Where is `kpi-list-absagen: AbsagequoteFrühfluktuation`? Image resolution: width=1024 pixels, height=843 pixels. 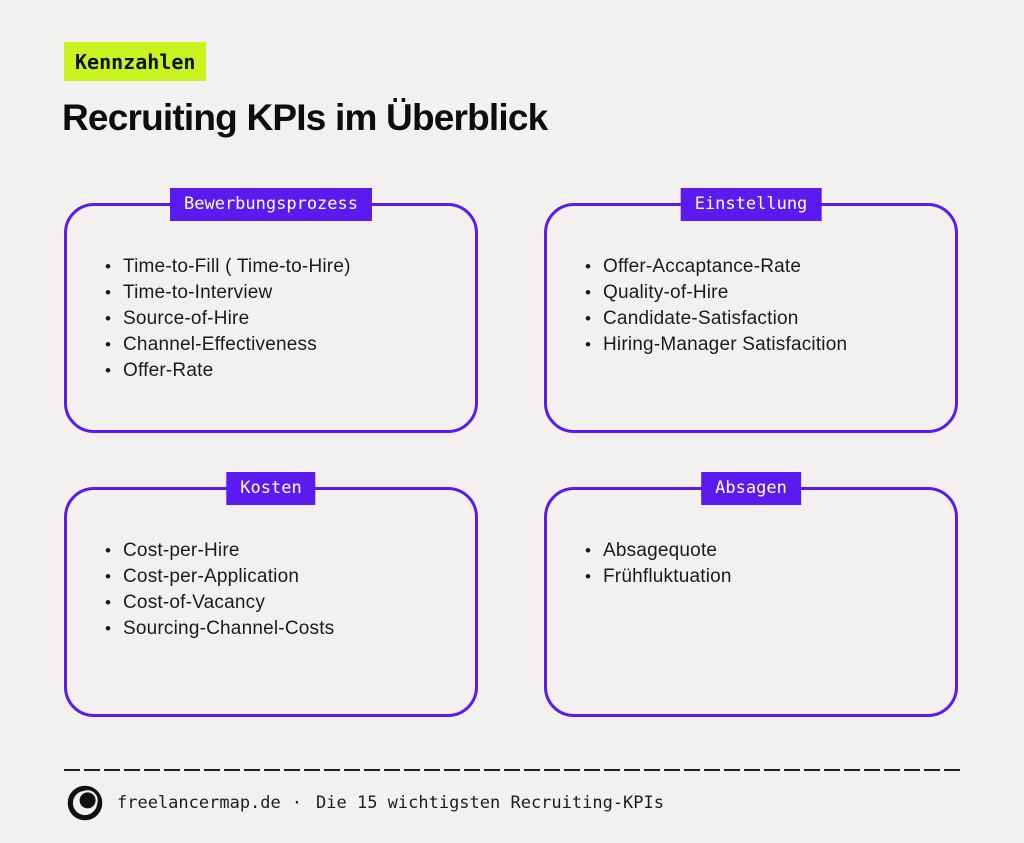
kpi-list-absagen: AbsagequoteFrühfluktuation is located at coordinates (770, 564).